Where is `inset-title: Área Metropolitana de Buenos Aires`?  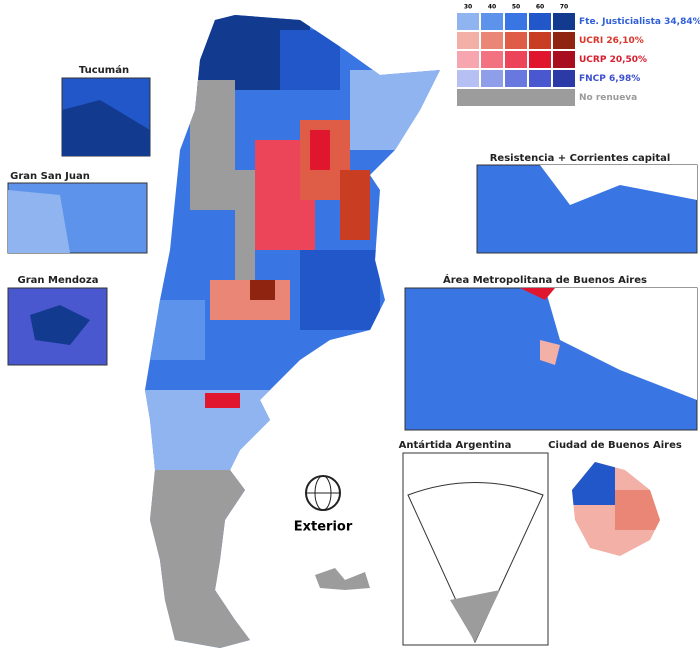 inset-title: Área Metropolitana de Buenos Aires is located at coordinates (545, 279).